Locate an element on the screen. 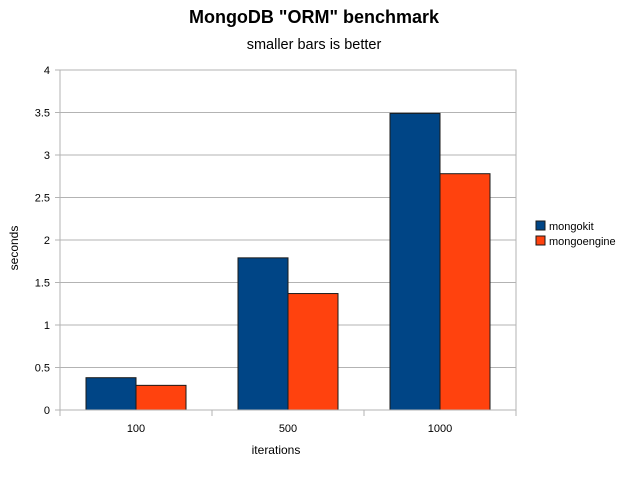 The image size is (628, 477). y-tick-label: 0.5 is located at coordinates (42, 369).